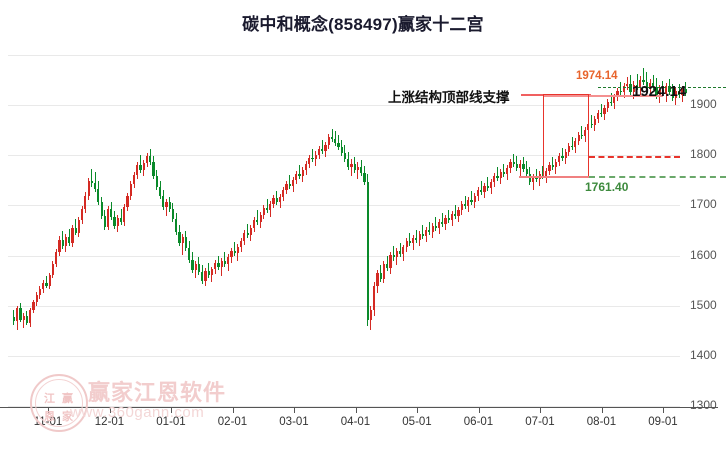 Image resolution: width=726 pixels, height=450 pixels. What do you see at coordinates (59, 403) in the screenshot?
I see `watermark-seal-inner` at bounding box center [59, 403].